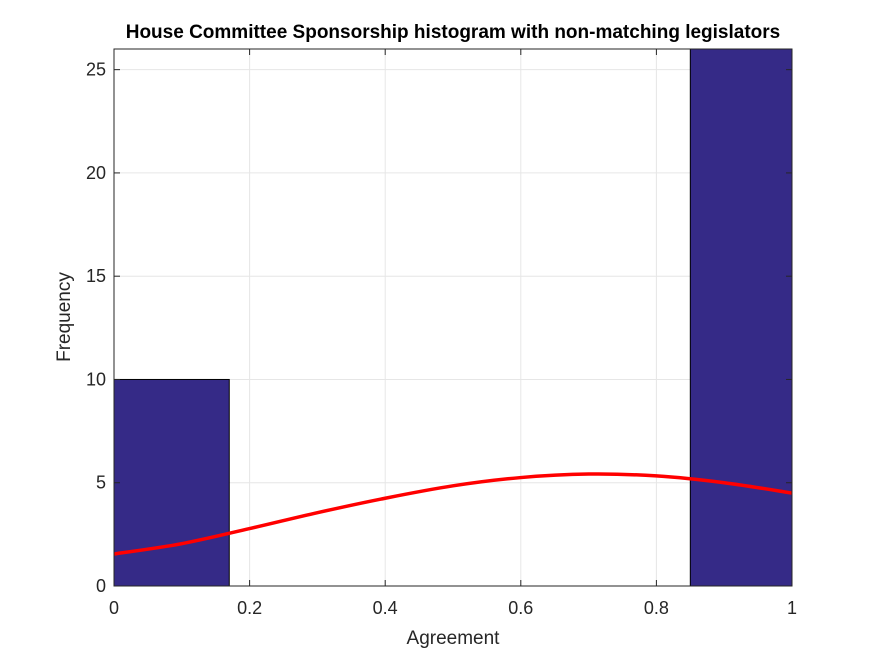 Image resolution: width=875 pixels, height=656 pixels. I want to click on fit-curve-layer, so click(453, 514).